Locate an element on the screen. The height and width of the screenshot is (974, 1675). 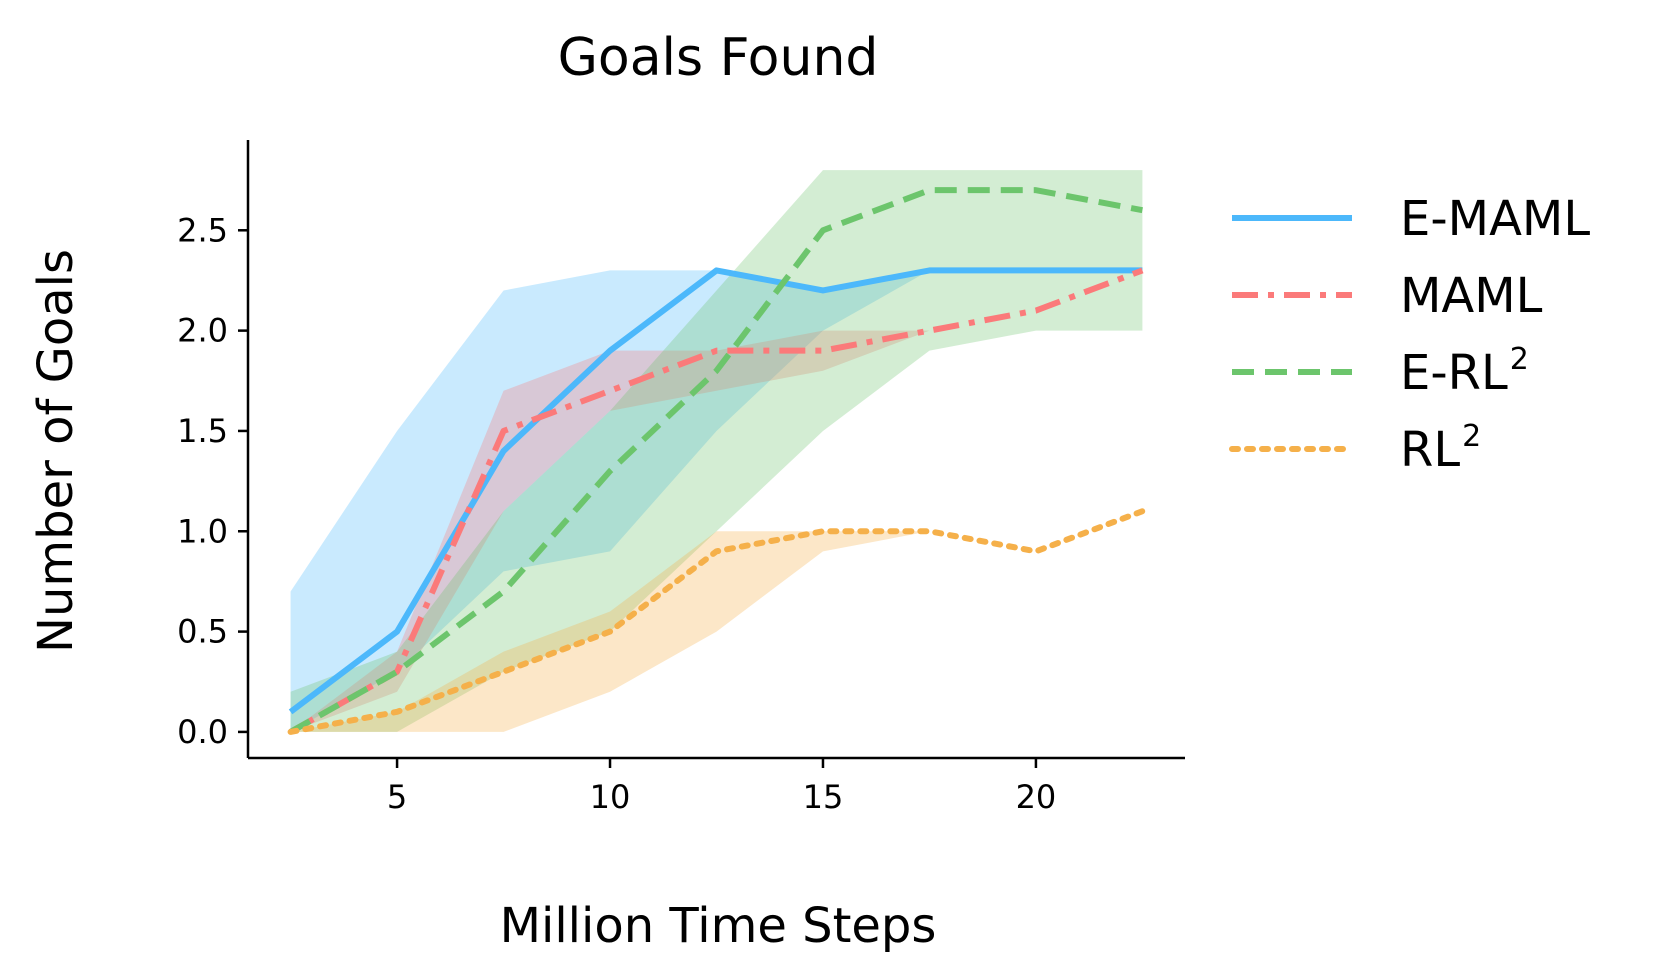
legend-label: E-RL2 is located at coordinates (1464, 371).